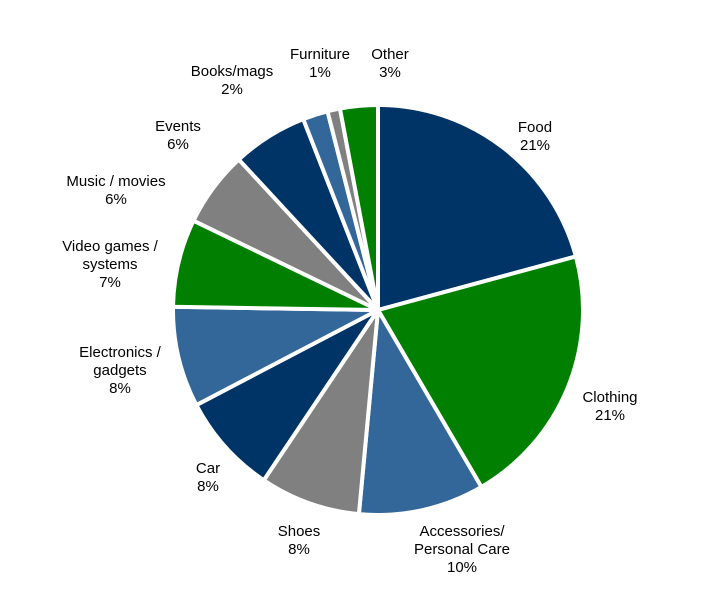 This screenshot has height=609, width=713. Describe the element at coordinates (358, 207) in the screenshot. I see `pie-slice-other` at that location.